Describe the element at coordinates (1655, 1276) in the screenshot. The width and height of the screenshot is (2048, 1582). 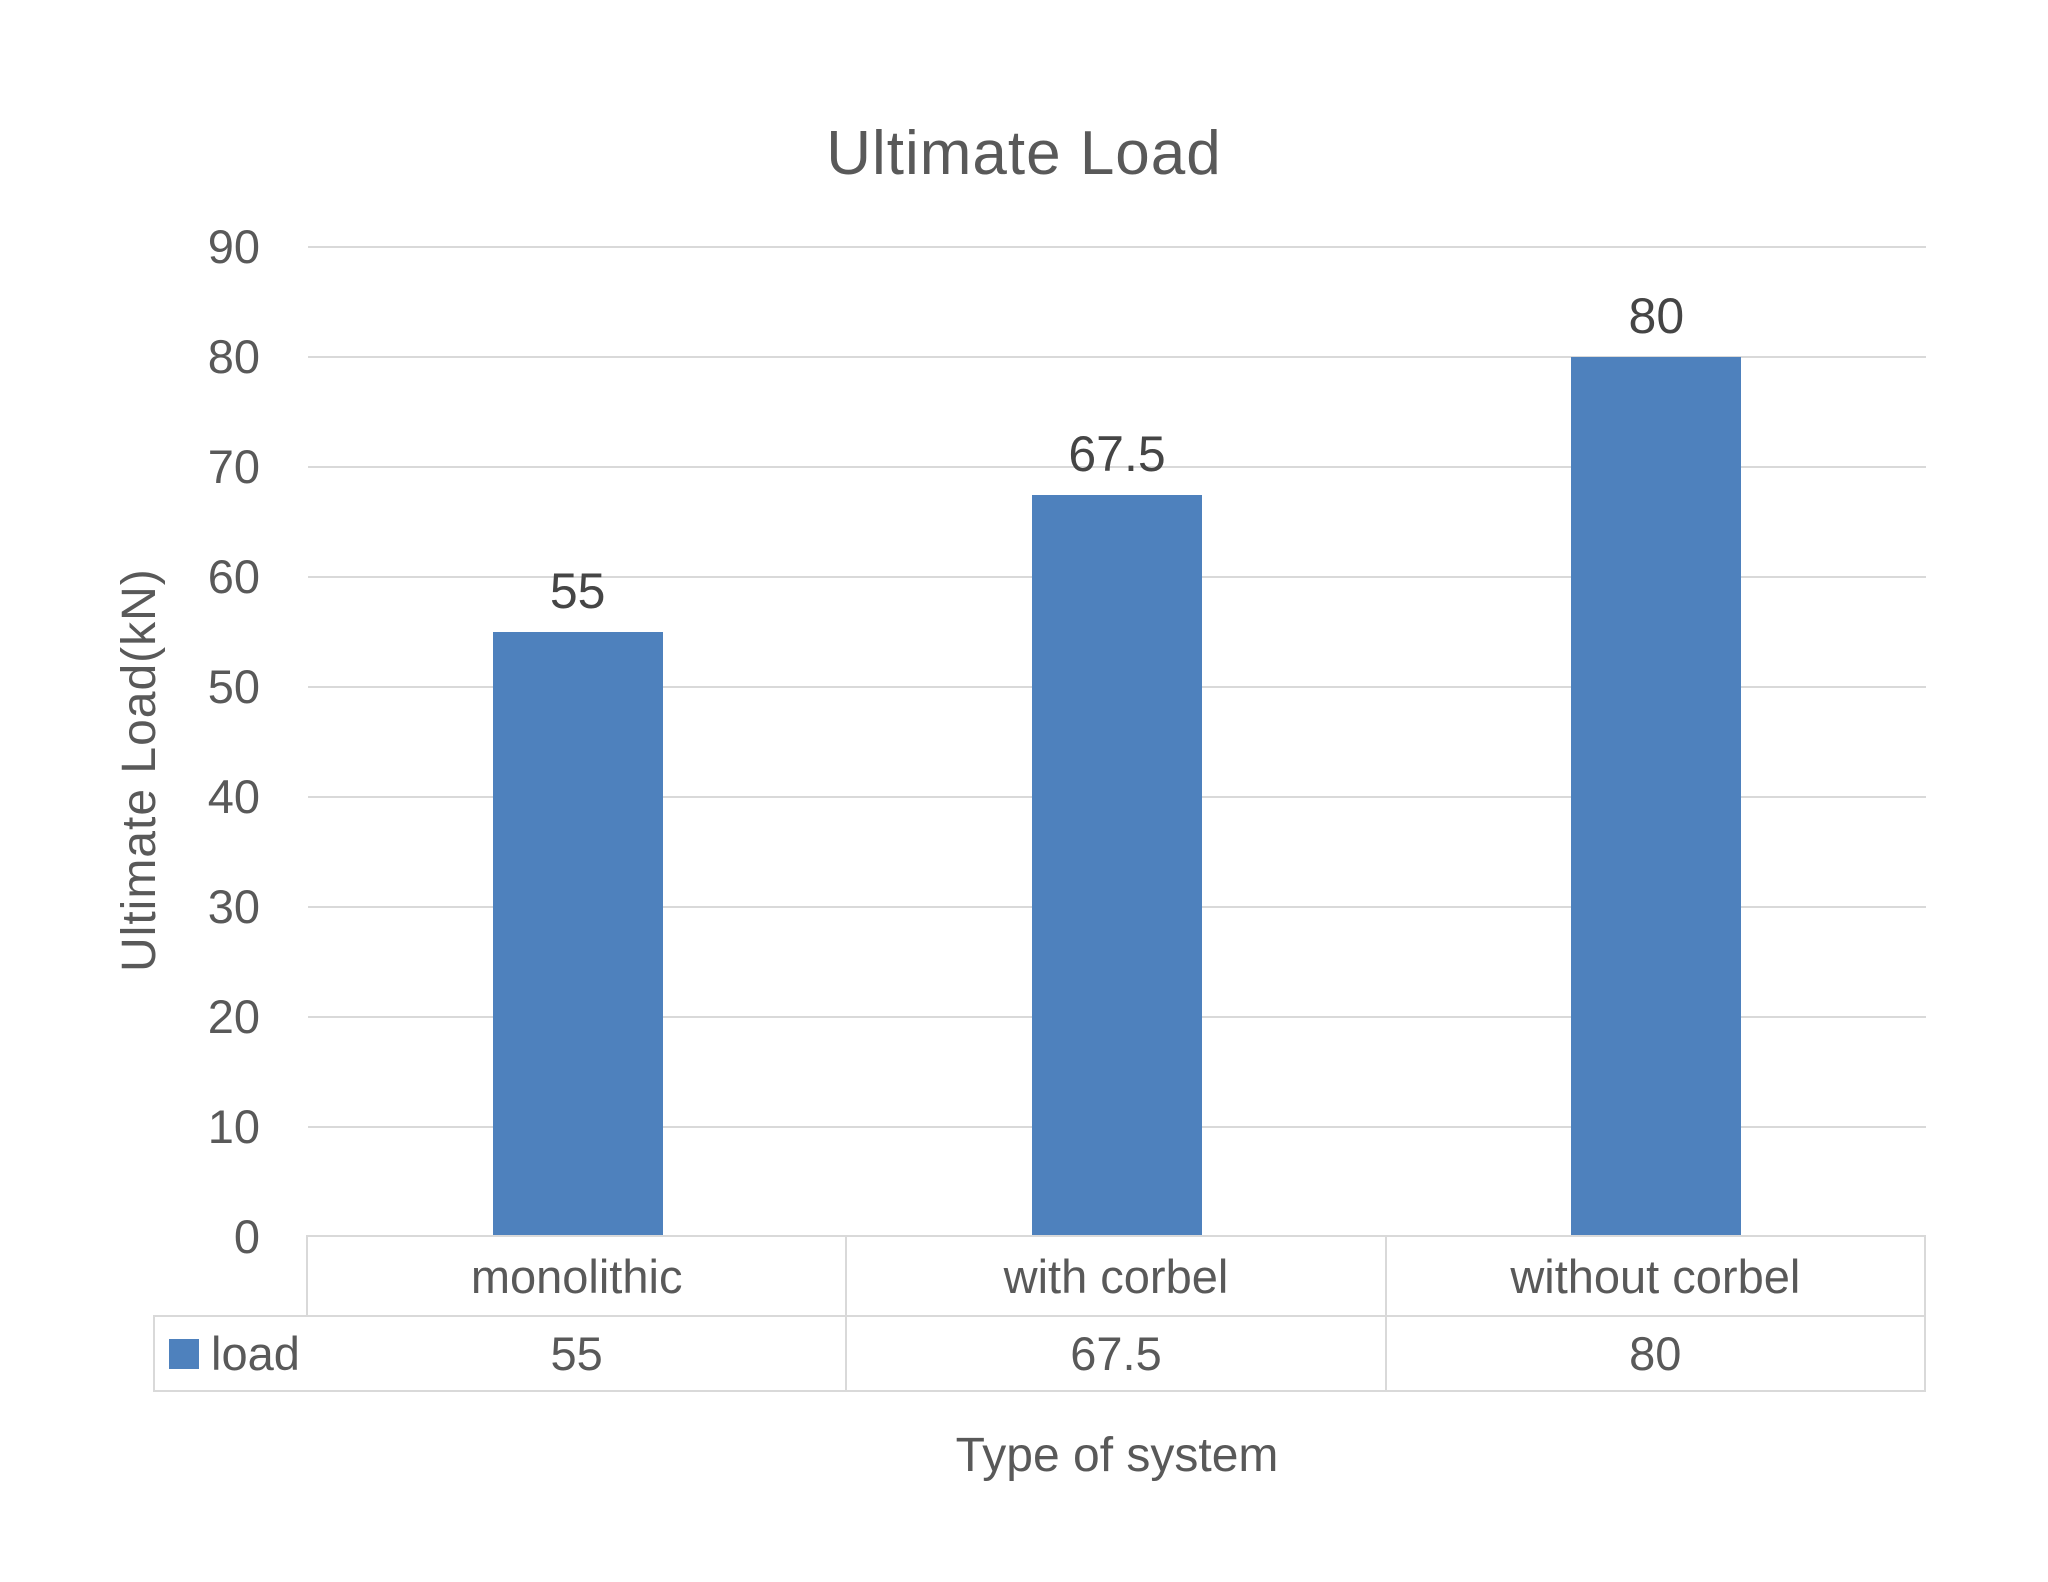
I see `table-category-cell: without corbel` at that location.